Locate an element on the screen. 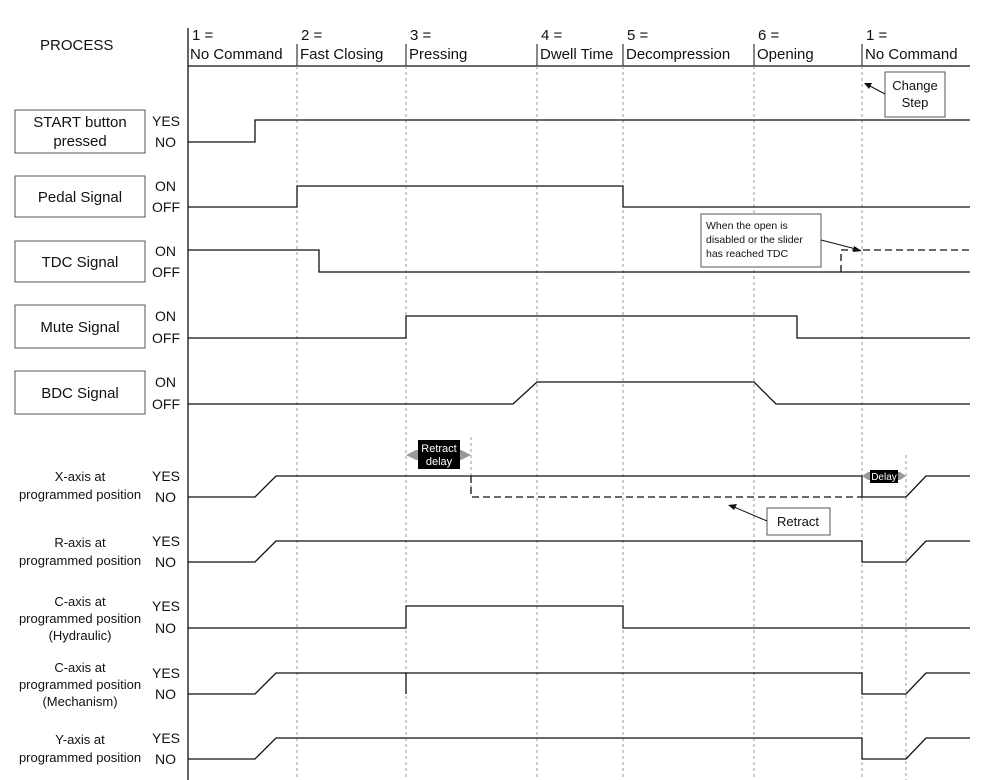  change-step-callout: Change Step is located at coordinates (905, 94).